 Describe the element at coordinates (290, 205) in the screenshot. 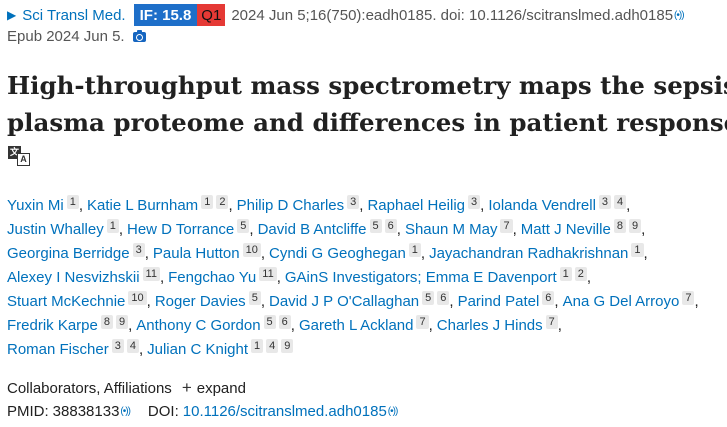

I see `author-link: Philip D Charles` at that location.